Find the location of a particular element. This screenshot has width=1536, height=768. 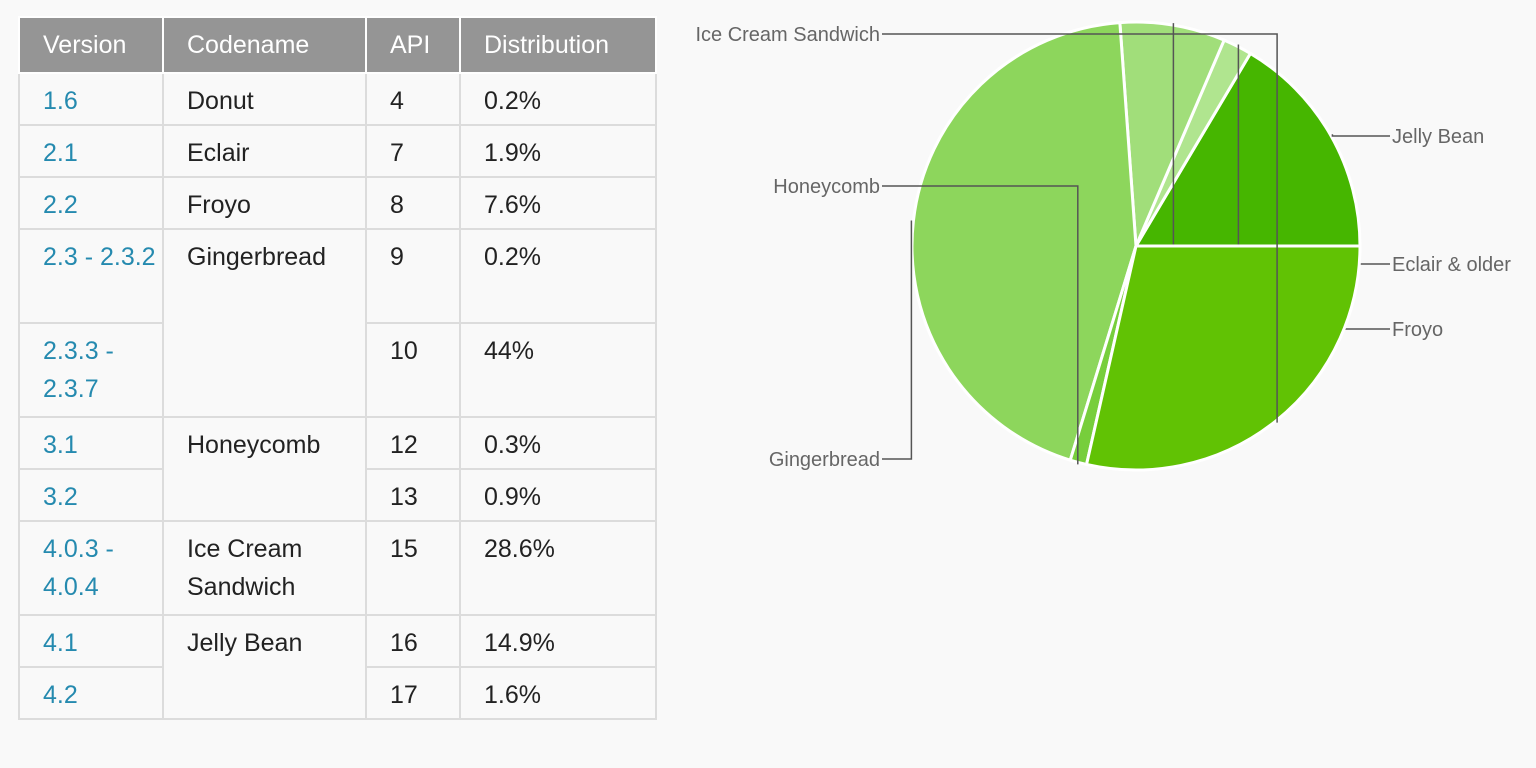

codename-cell: Froyo is located at coordinates (264, 203).